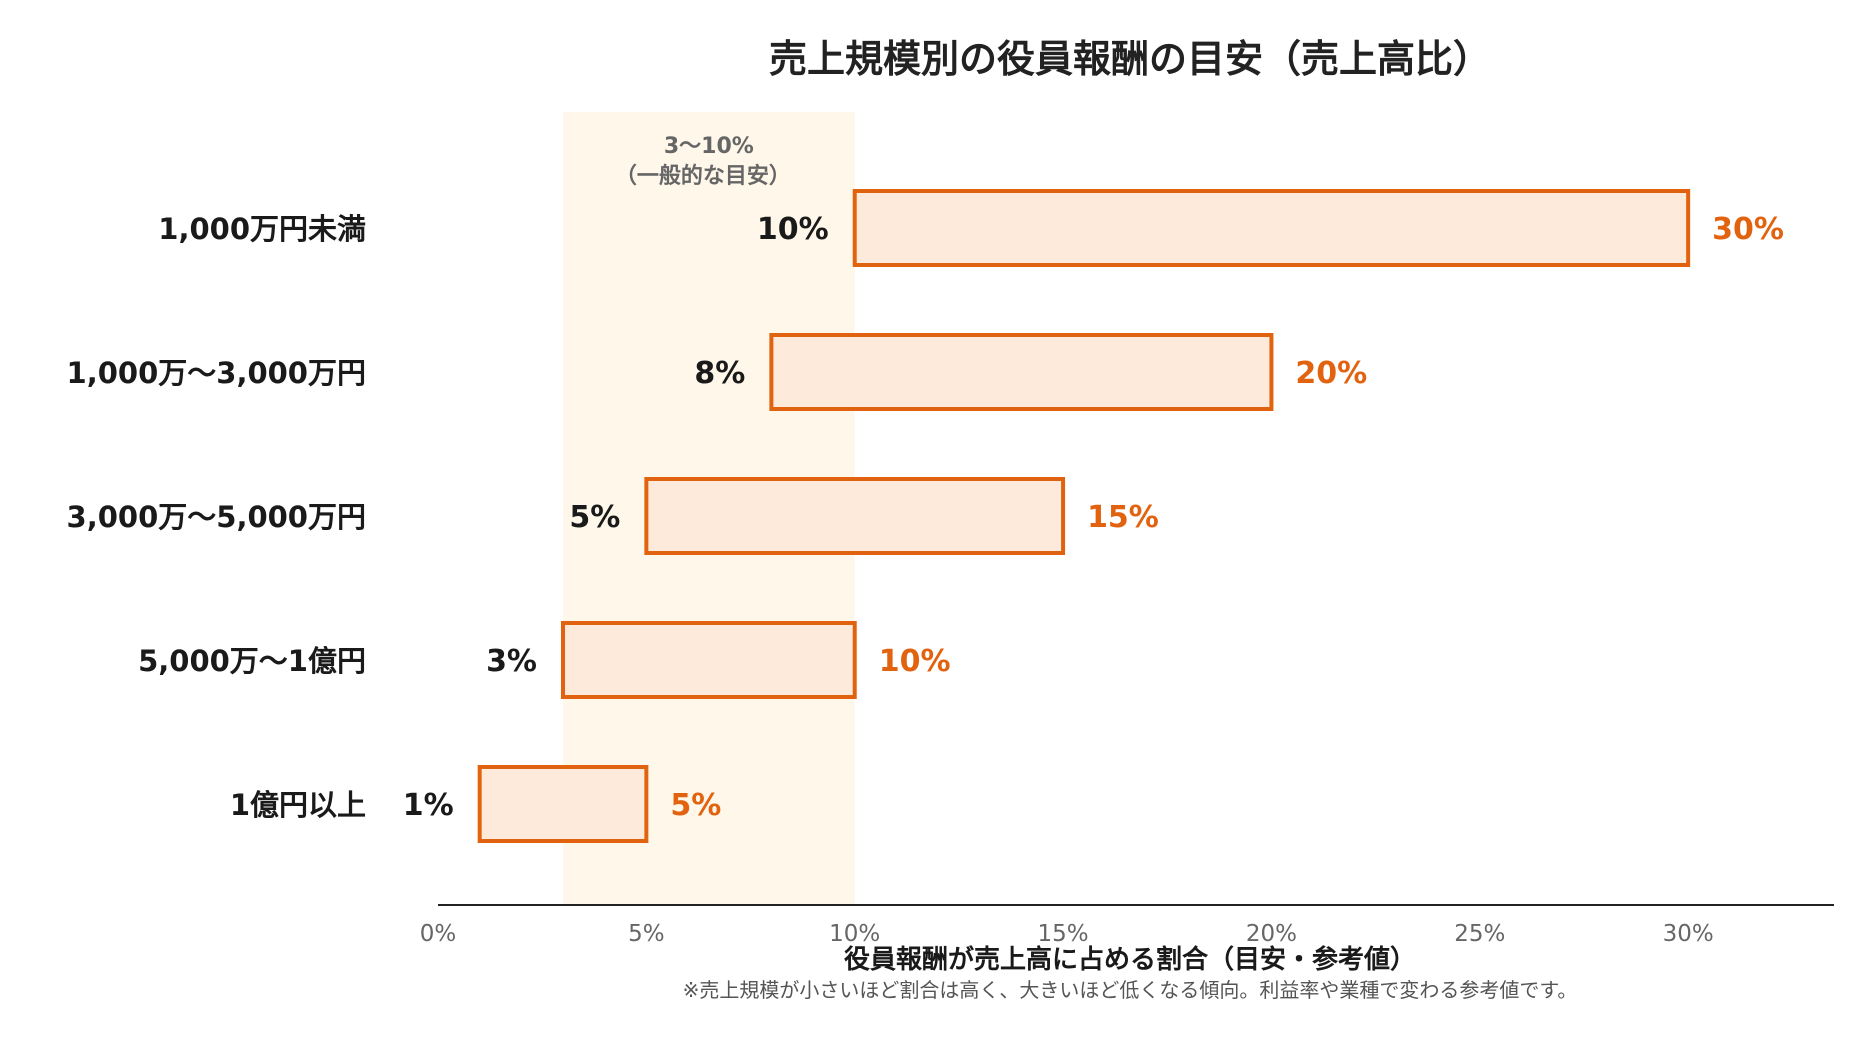  I want to click on category-label: 5,000万〜1億円, so click(252, 661).